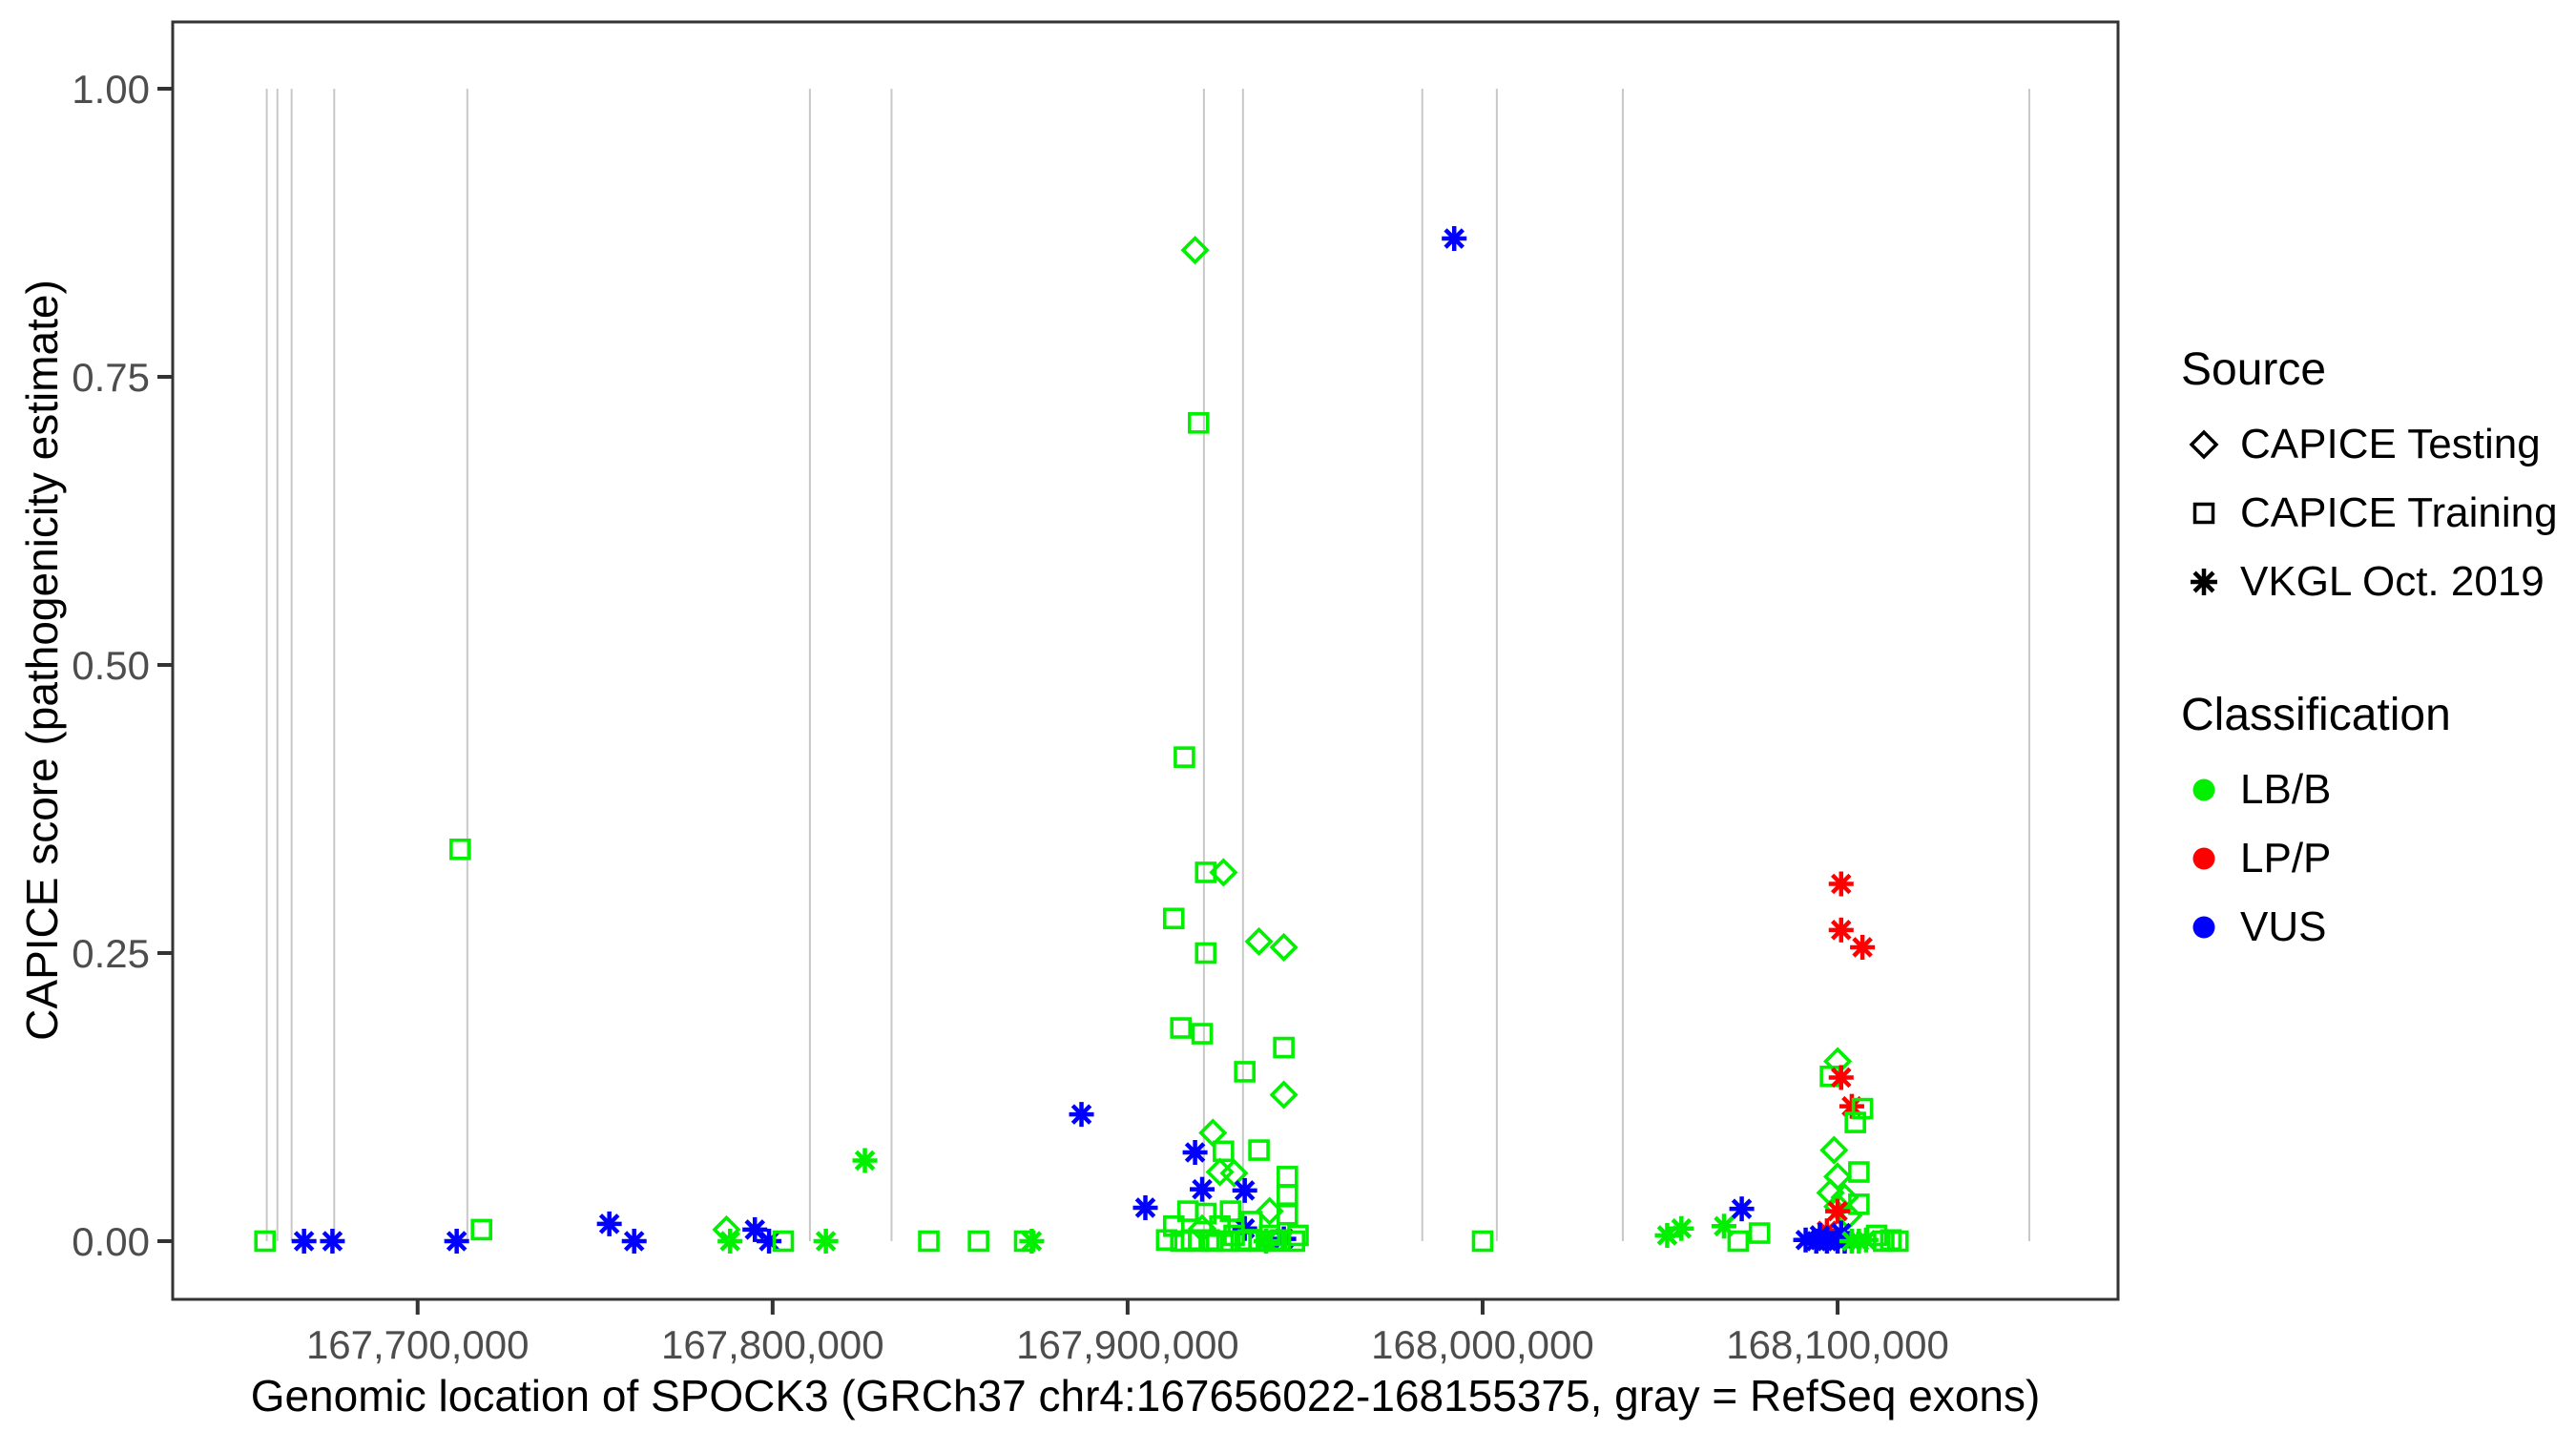 The height and width of the screenshot is (1431, 2576). Describe the element at coordinates (2203, 513) in the screenshot. I see `square-marker-icon` at that location.